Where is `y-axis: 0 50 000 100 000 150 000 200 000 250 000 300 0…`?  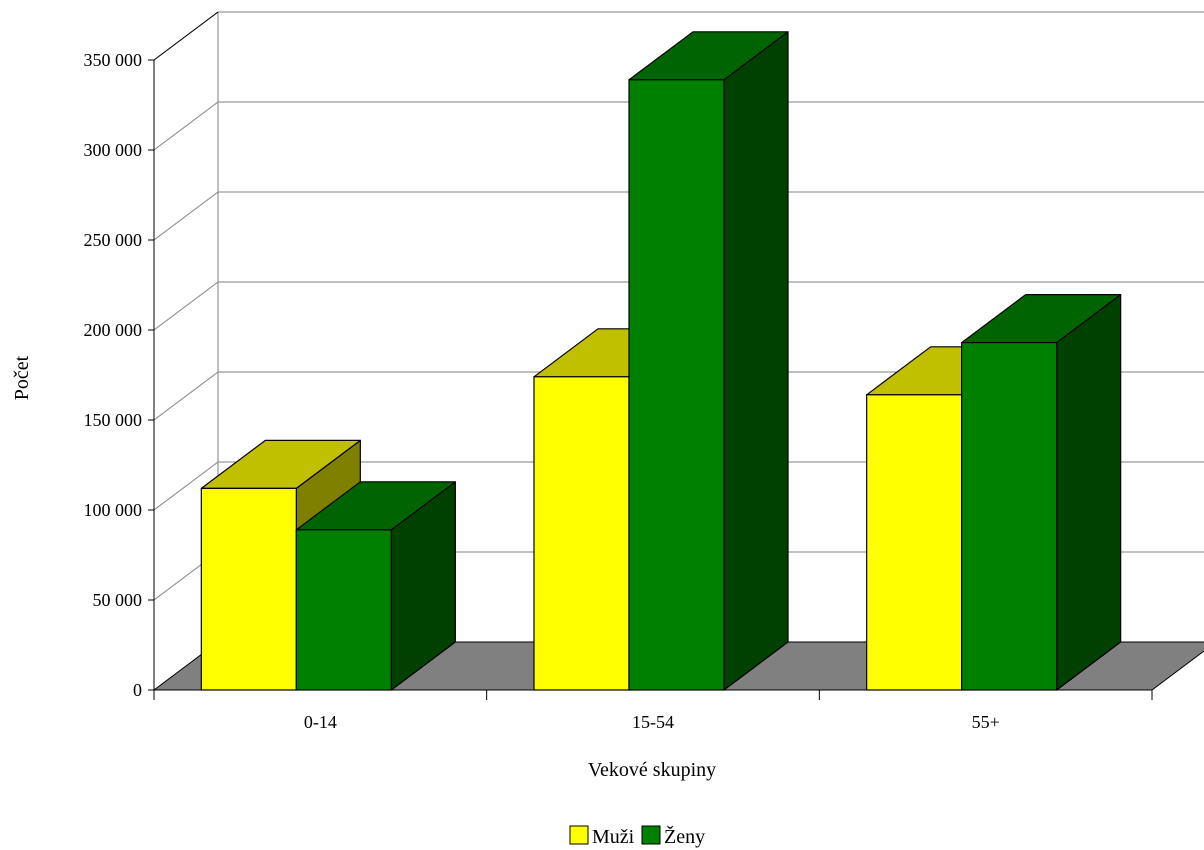 y-axis: 0 50 000 100 000 150 000 200 000 250 000 300 0… is located at coordinates (151, 355).